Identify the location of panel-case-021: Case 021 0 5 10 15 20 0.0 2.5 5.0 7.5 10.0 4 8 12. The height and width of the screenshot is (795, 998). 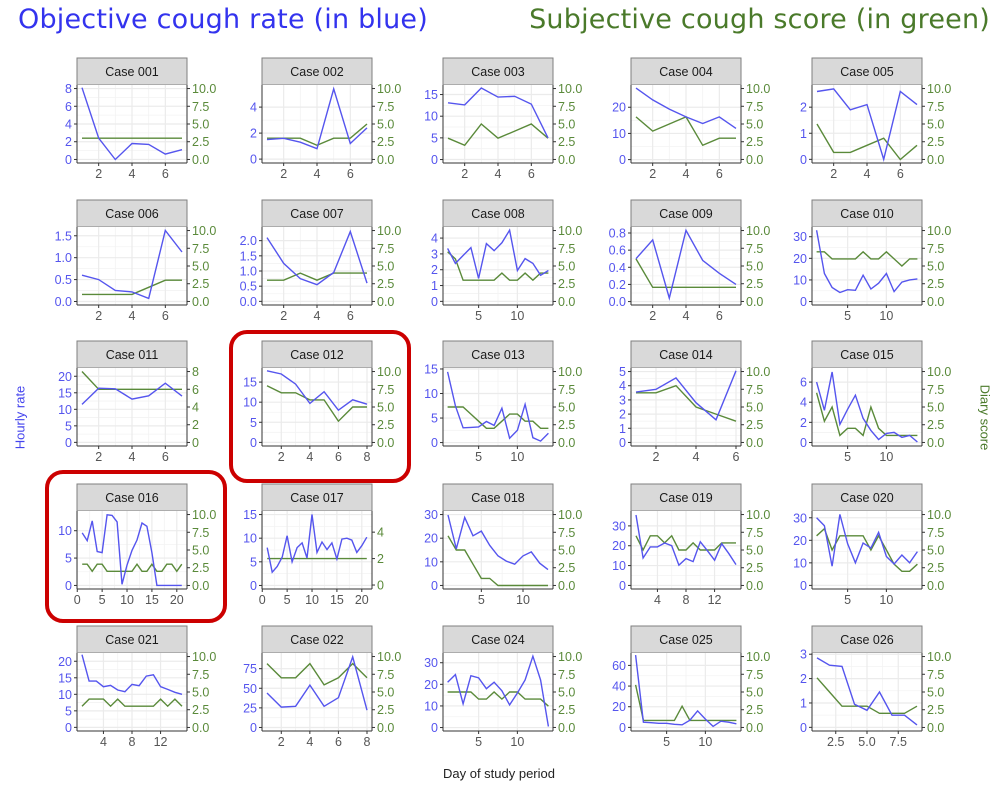
(137, 687).